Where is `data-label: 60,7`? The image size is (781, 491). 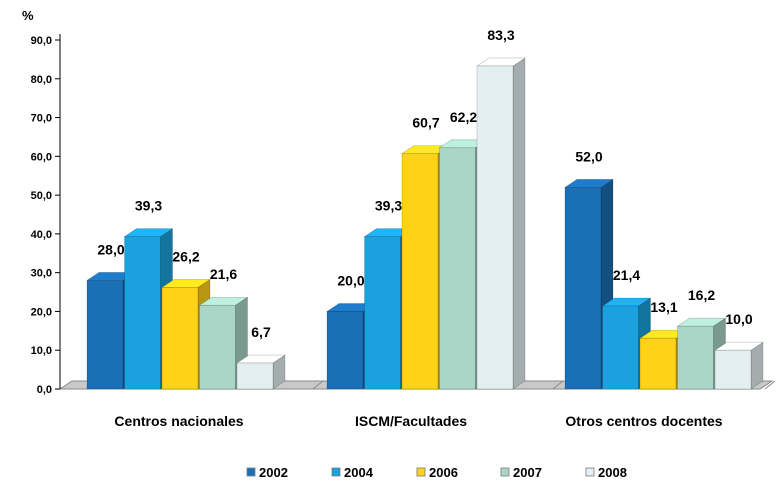 data-label: 60,7 is located at coordinates (425, 123).